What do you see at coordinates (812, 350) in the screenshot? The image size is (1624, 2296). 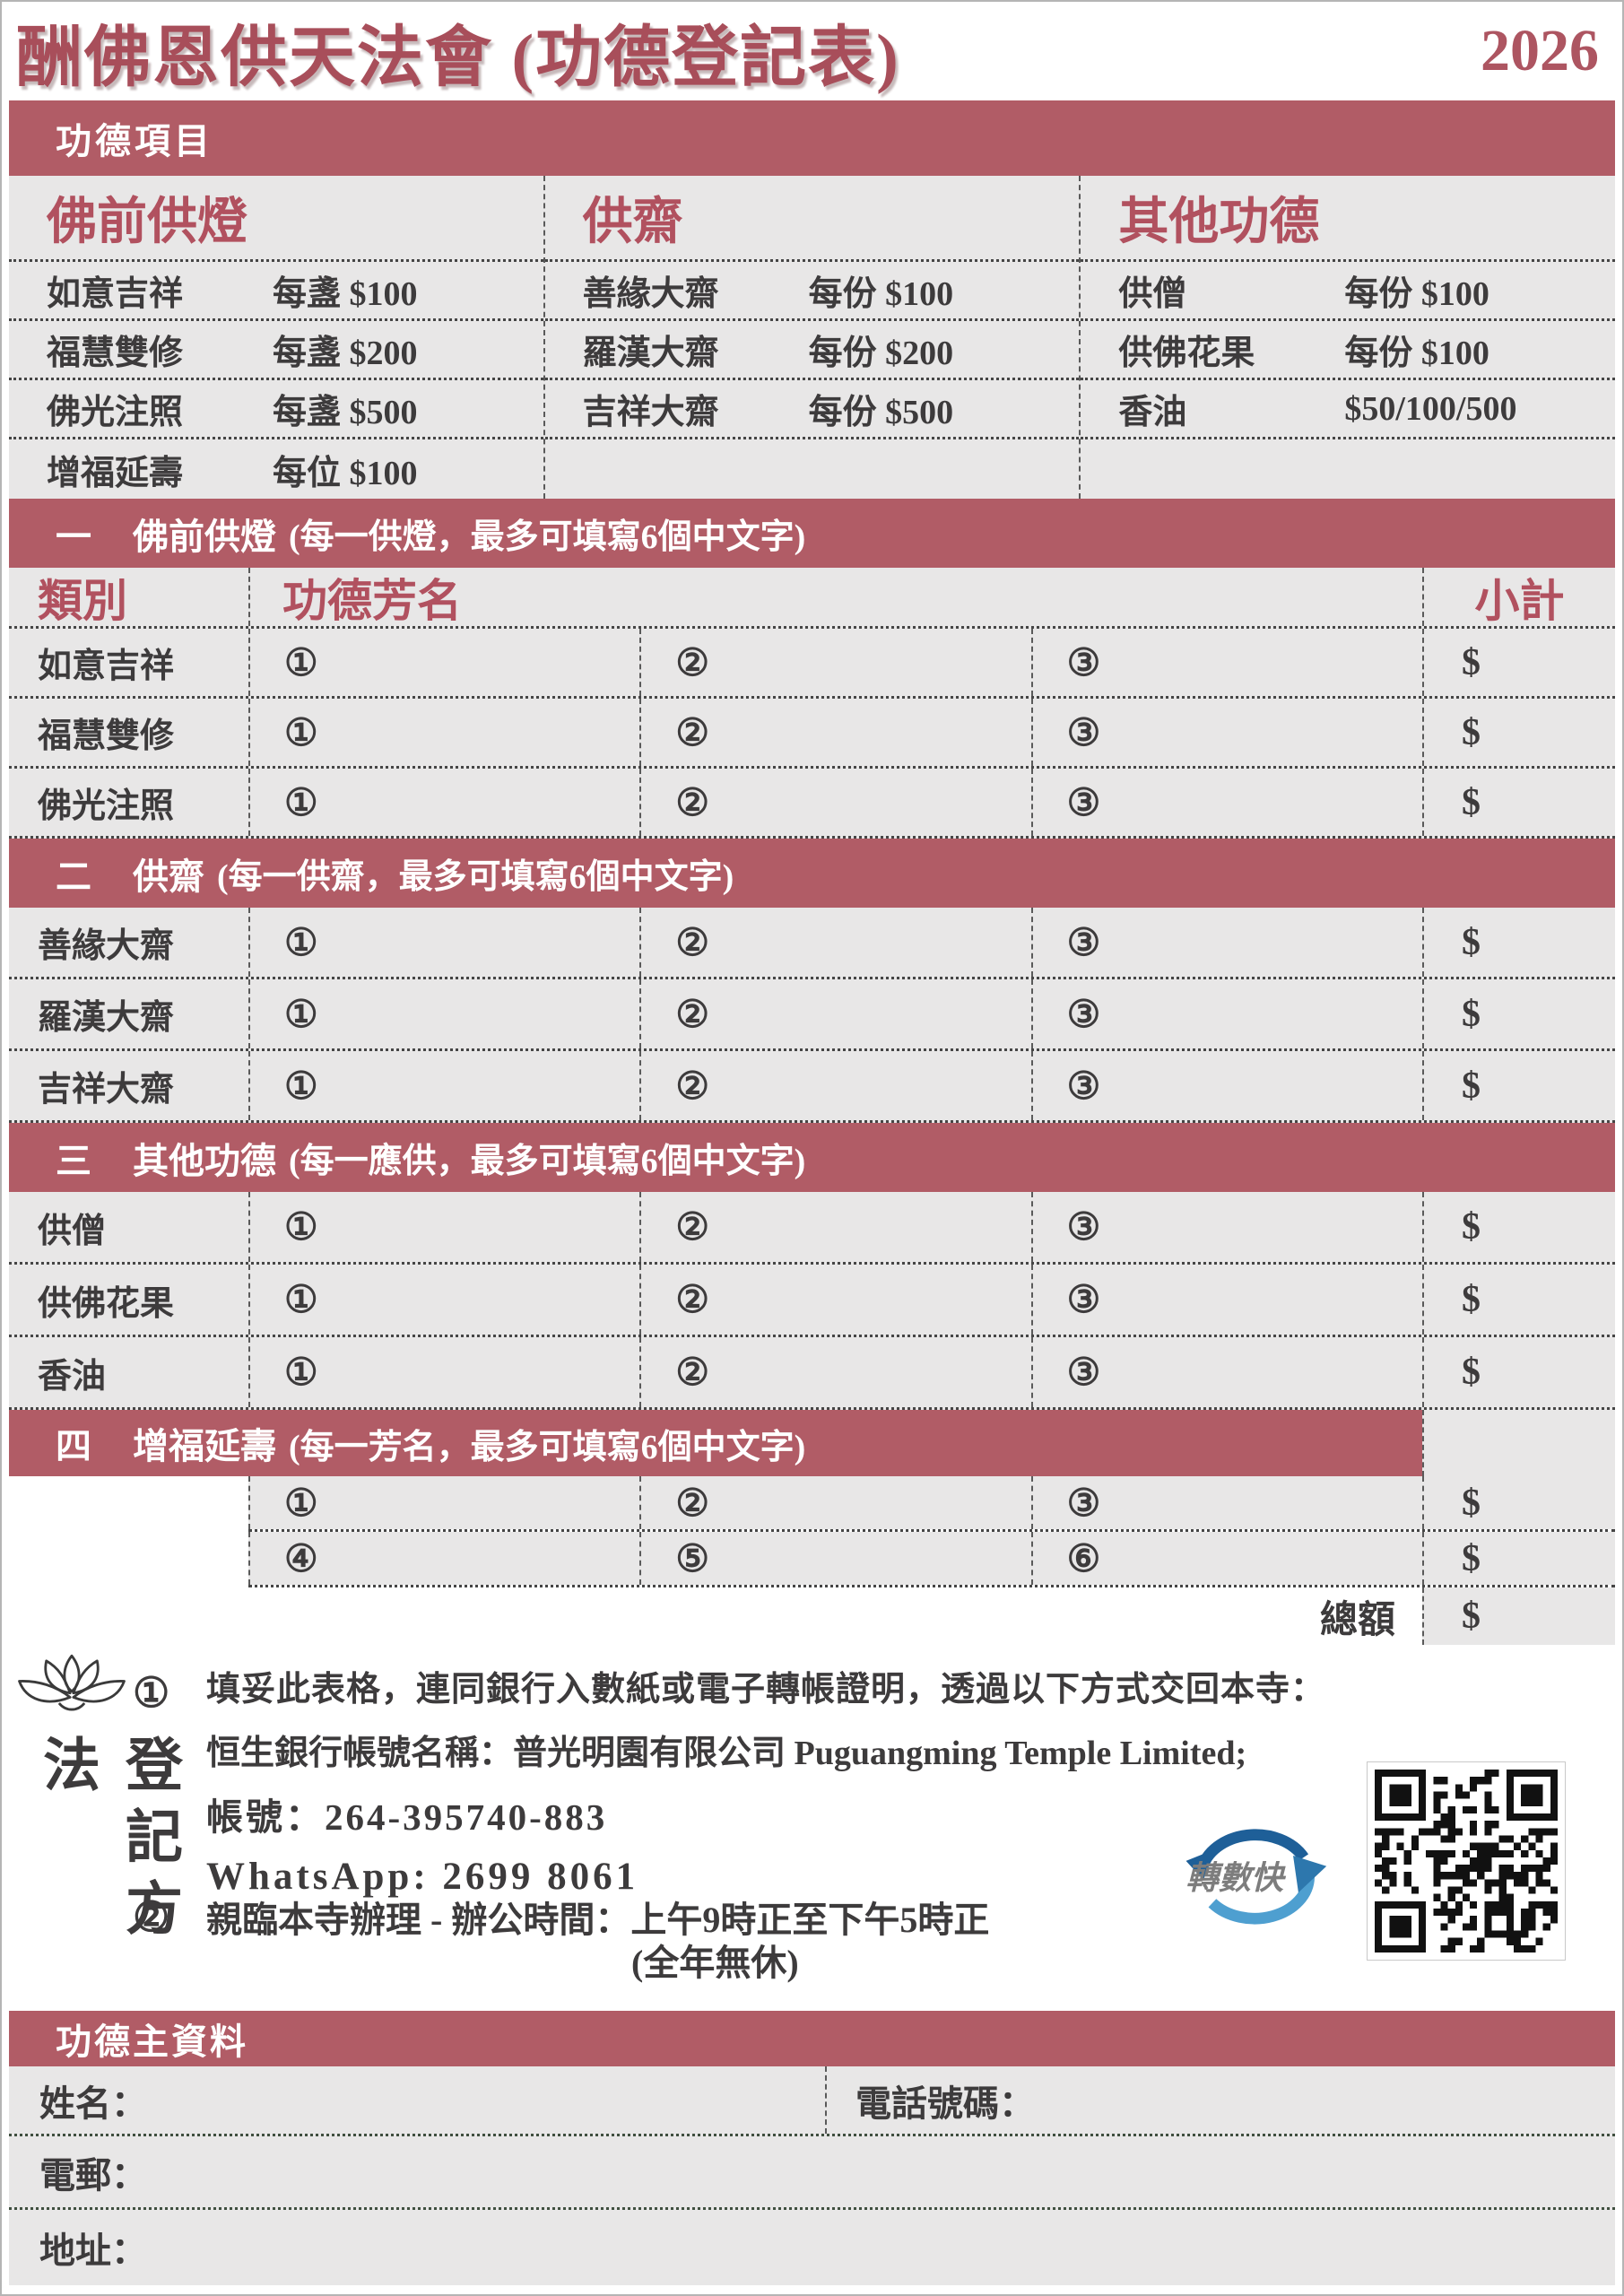 I see `price-item: 羅漢大齋 每份 $200` at bounding box center [812, 350].